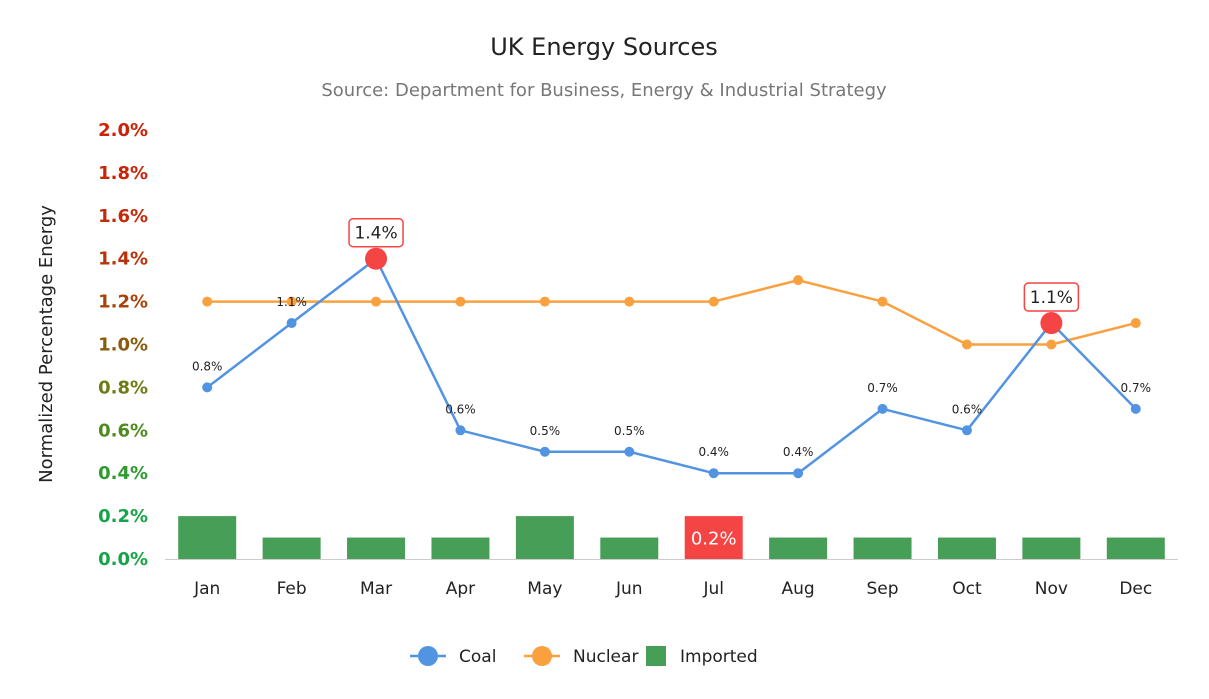 The height and width of the screenshot is (699, 1209). Describe the element at coordinates (477, 657) in the screenshot. I see `legend-label-coal: Coal` at that location.